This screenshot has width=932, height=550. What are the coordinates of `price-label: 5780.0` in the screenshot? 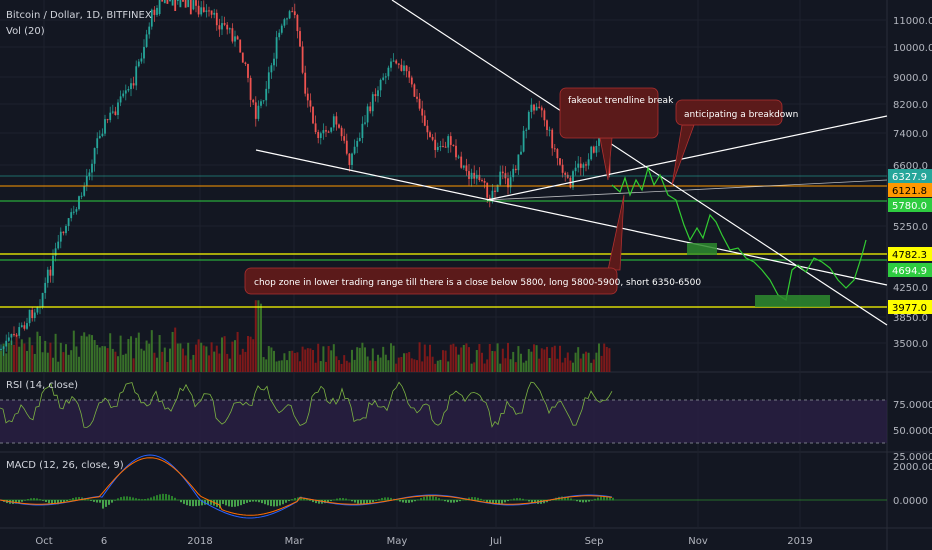 It's located at (910, 205).